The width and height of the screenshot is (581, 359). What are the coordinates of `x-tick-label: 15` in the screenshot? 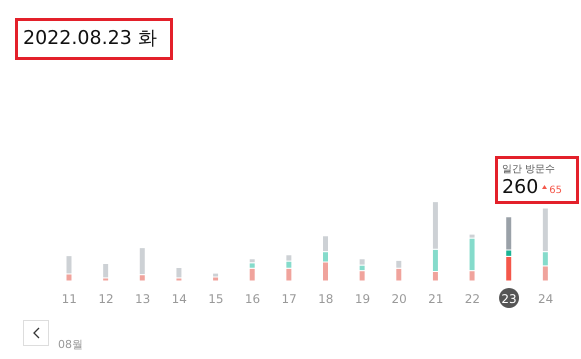 It's located at (216, 299).